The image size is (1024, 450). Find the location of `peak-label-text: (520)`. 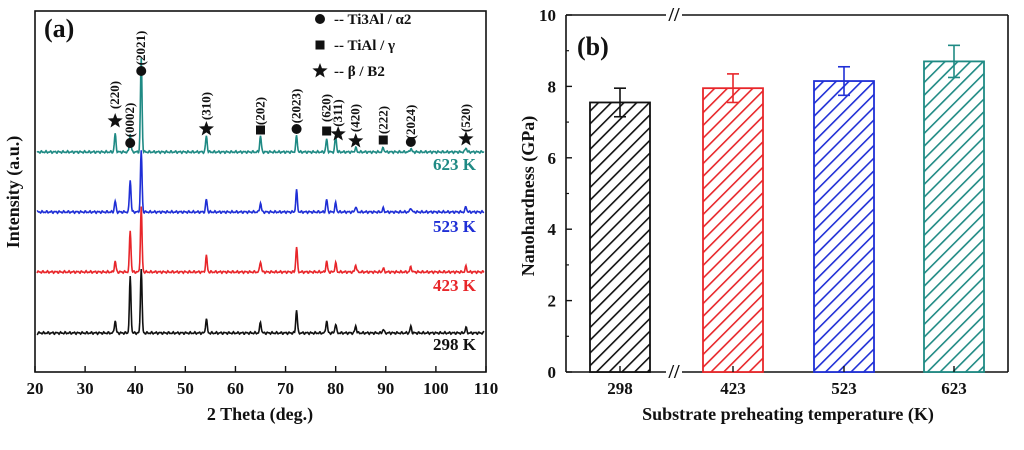

peak-label-text: (520) is located at coordinates (465, 118).